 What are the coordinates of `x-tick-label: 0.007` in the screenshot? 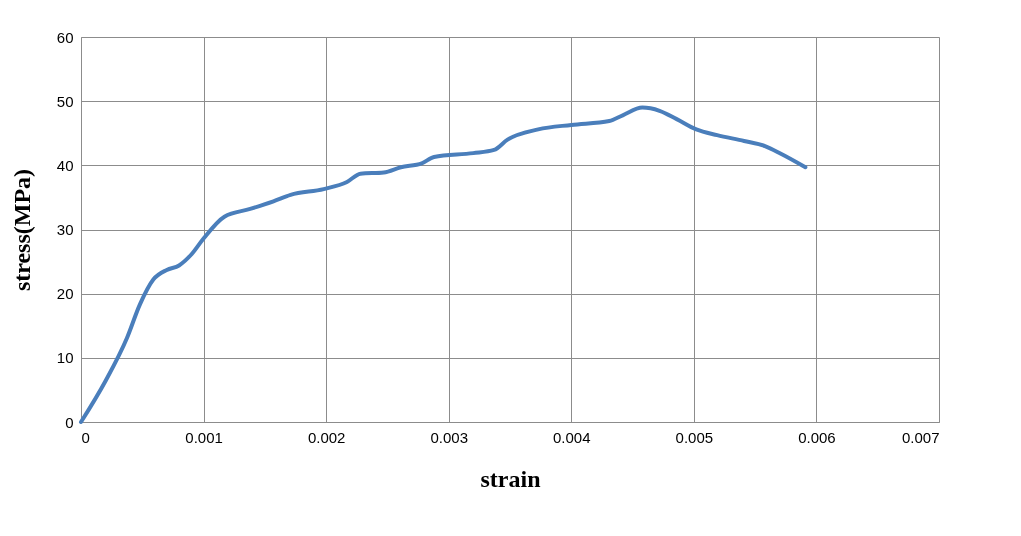 It's located at (920, 437).